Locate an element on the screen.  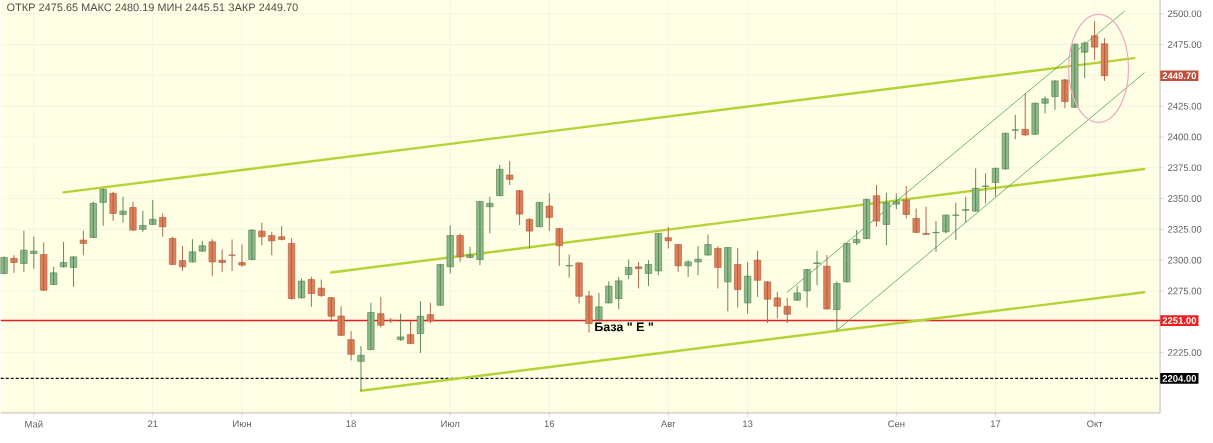
y-tick-label: 2275.00 is located at coordinates (1185, 291).